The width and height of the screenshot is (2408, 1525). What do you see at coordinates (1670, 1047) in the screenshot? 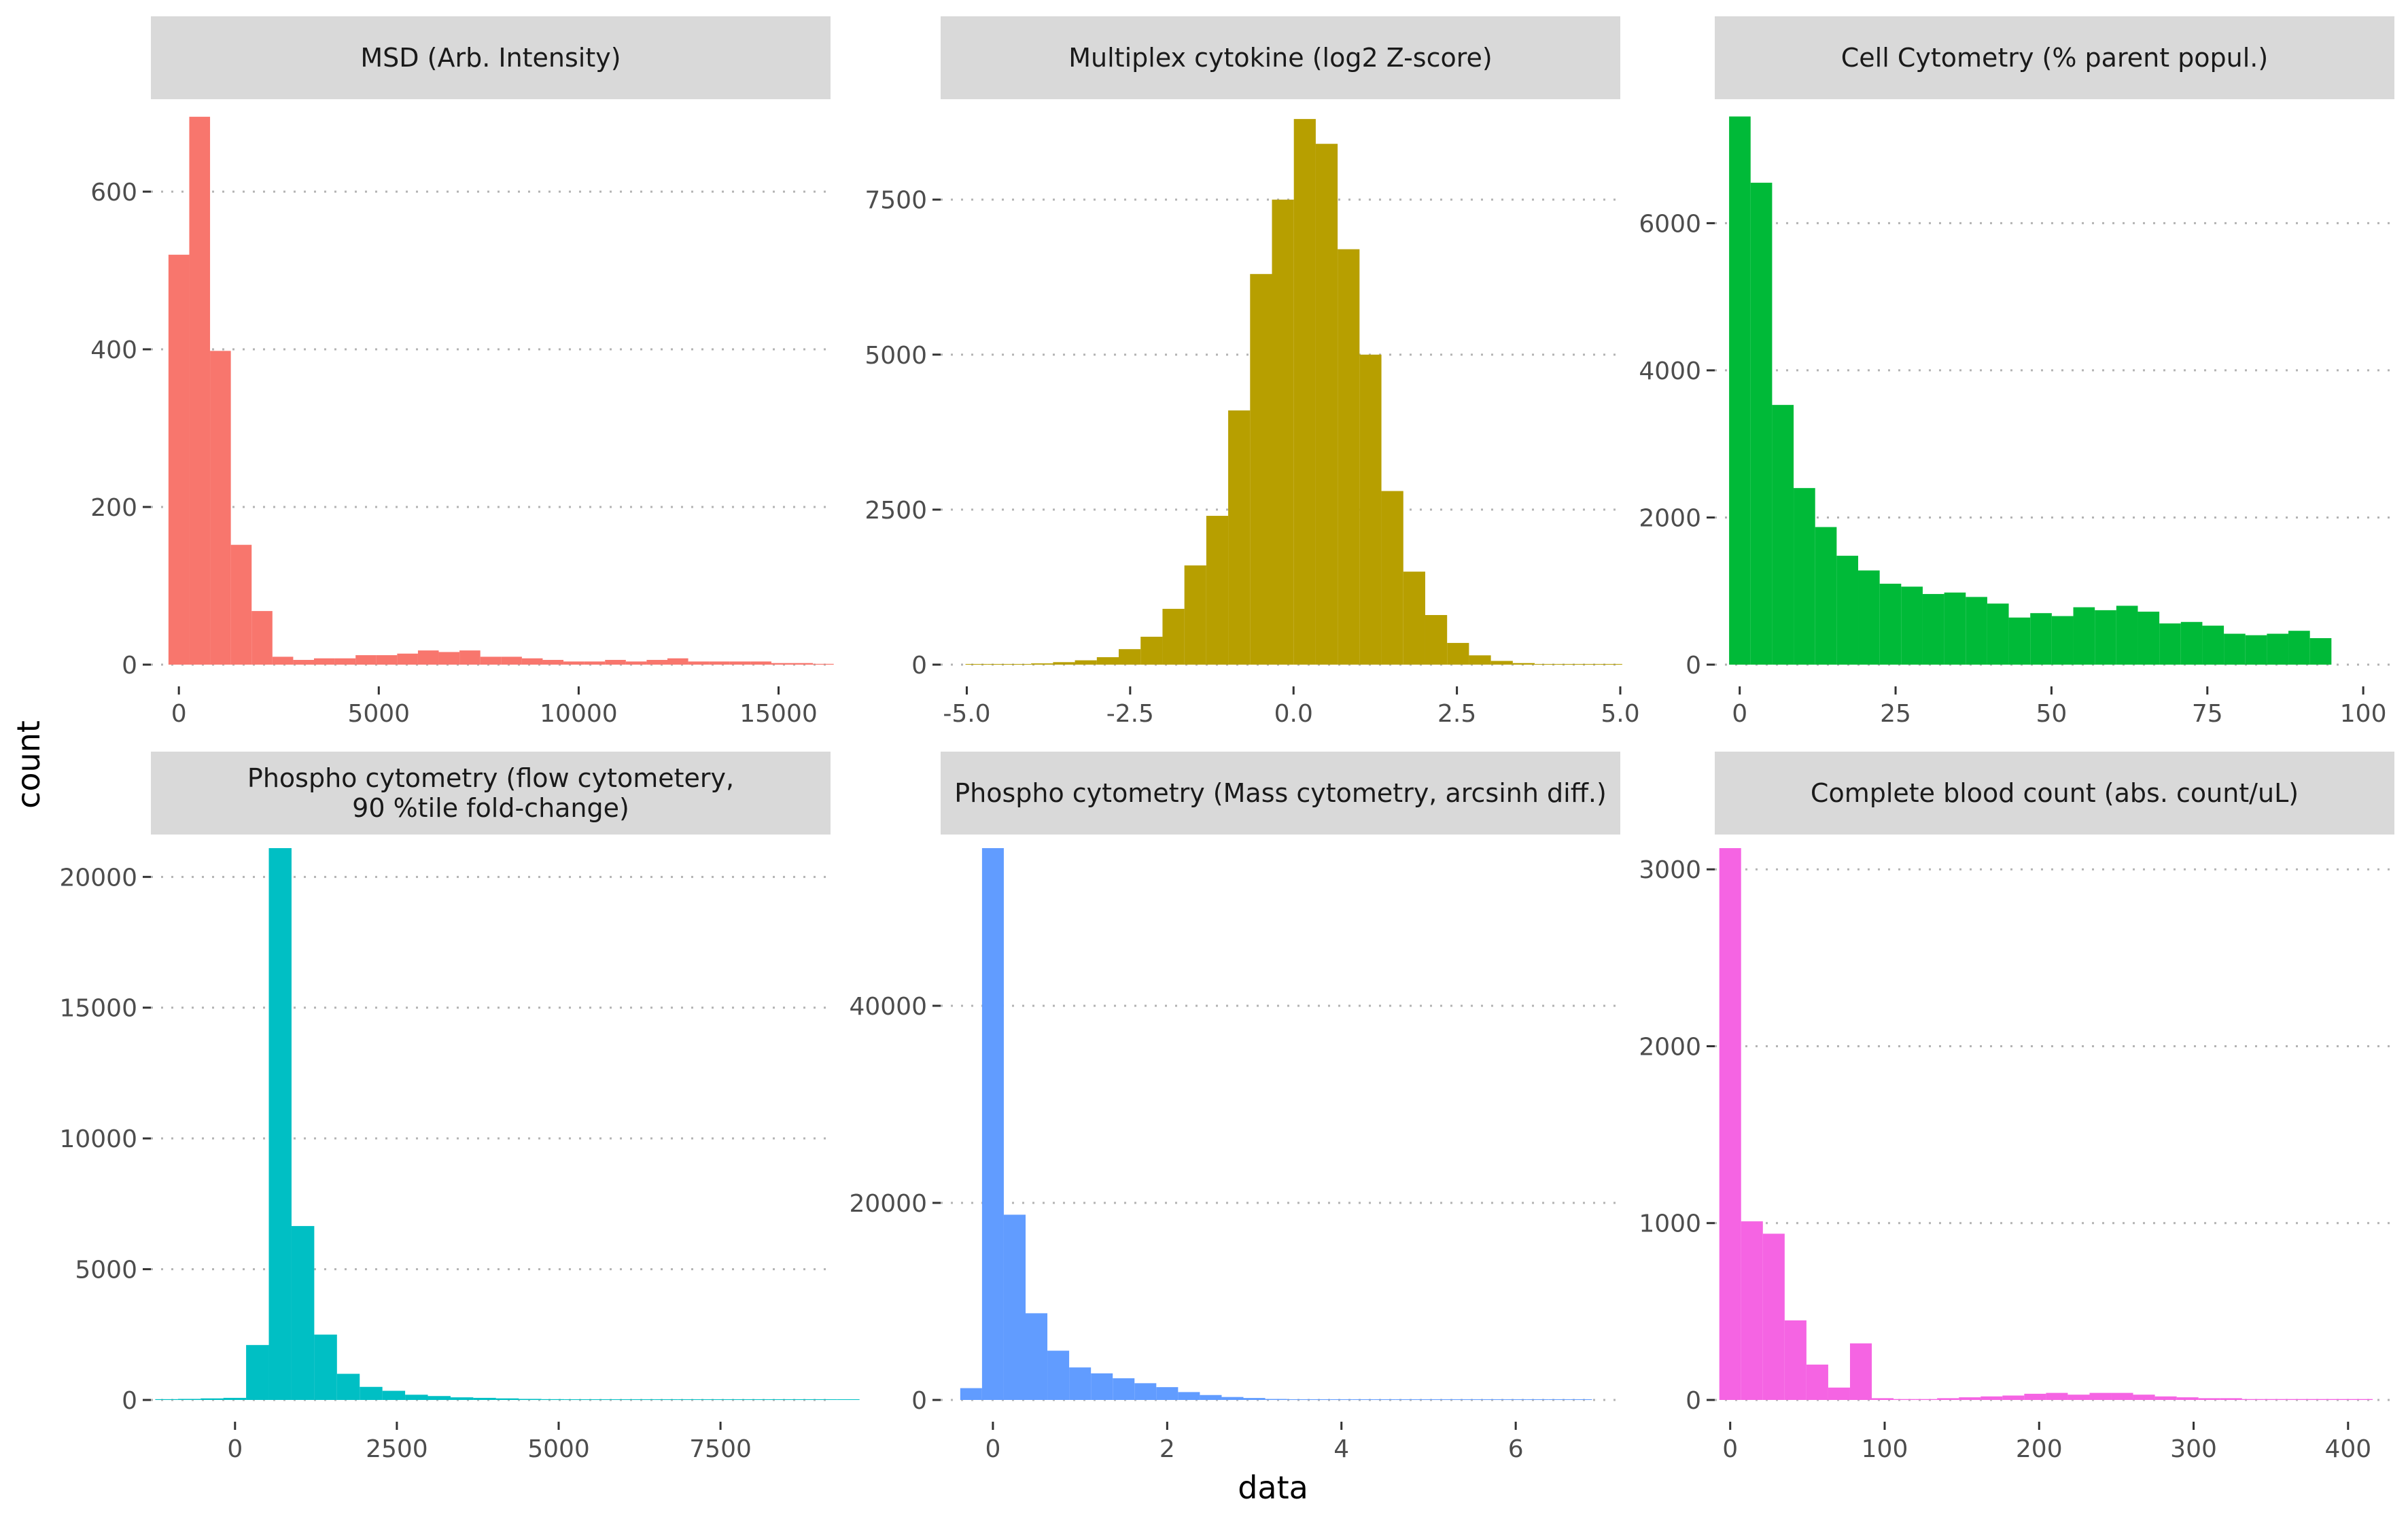
I see `y-tick-label: 2000` at bounding box center [1670, 1047].